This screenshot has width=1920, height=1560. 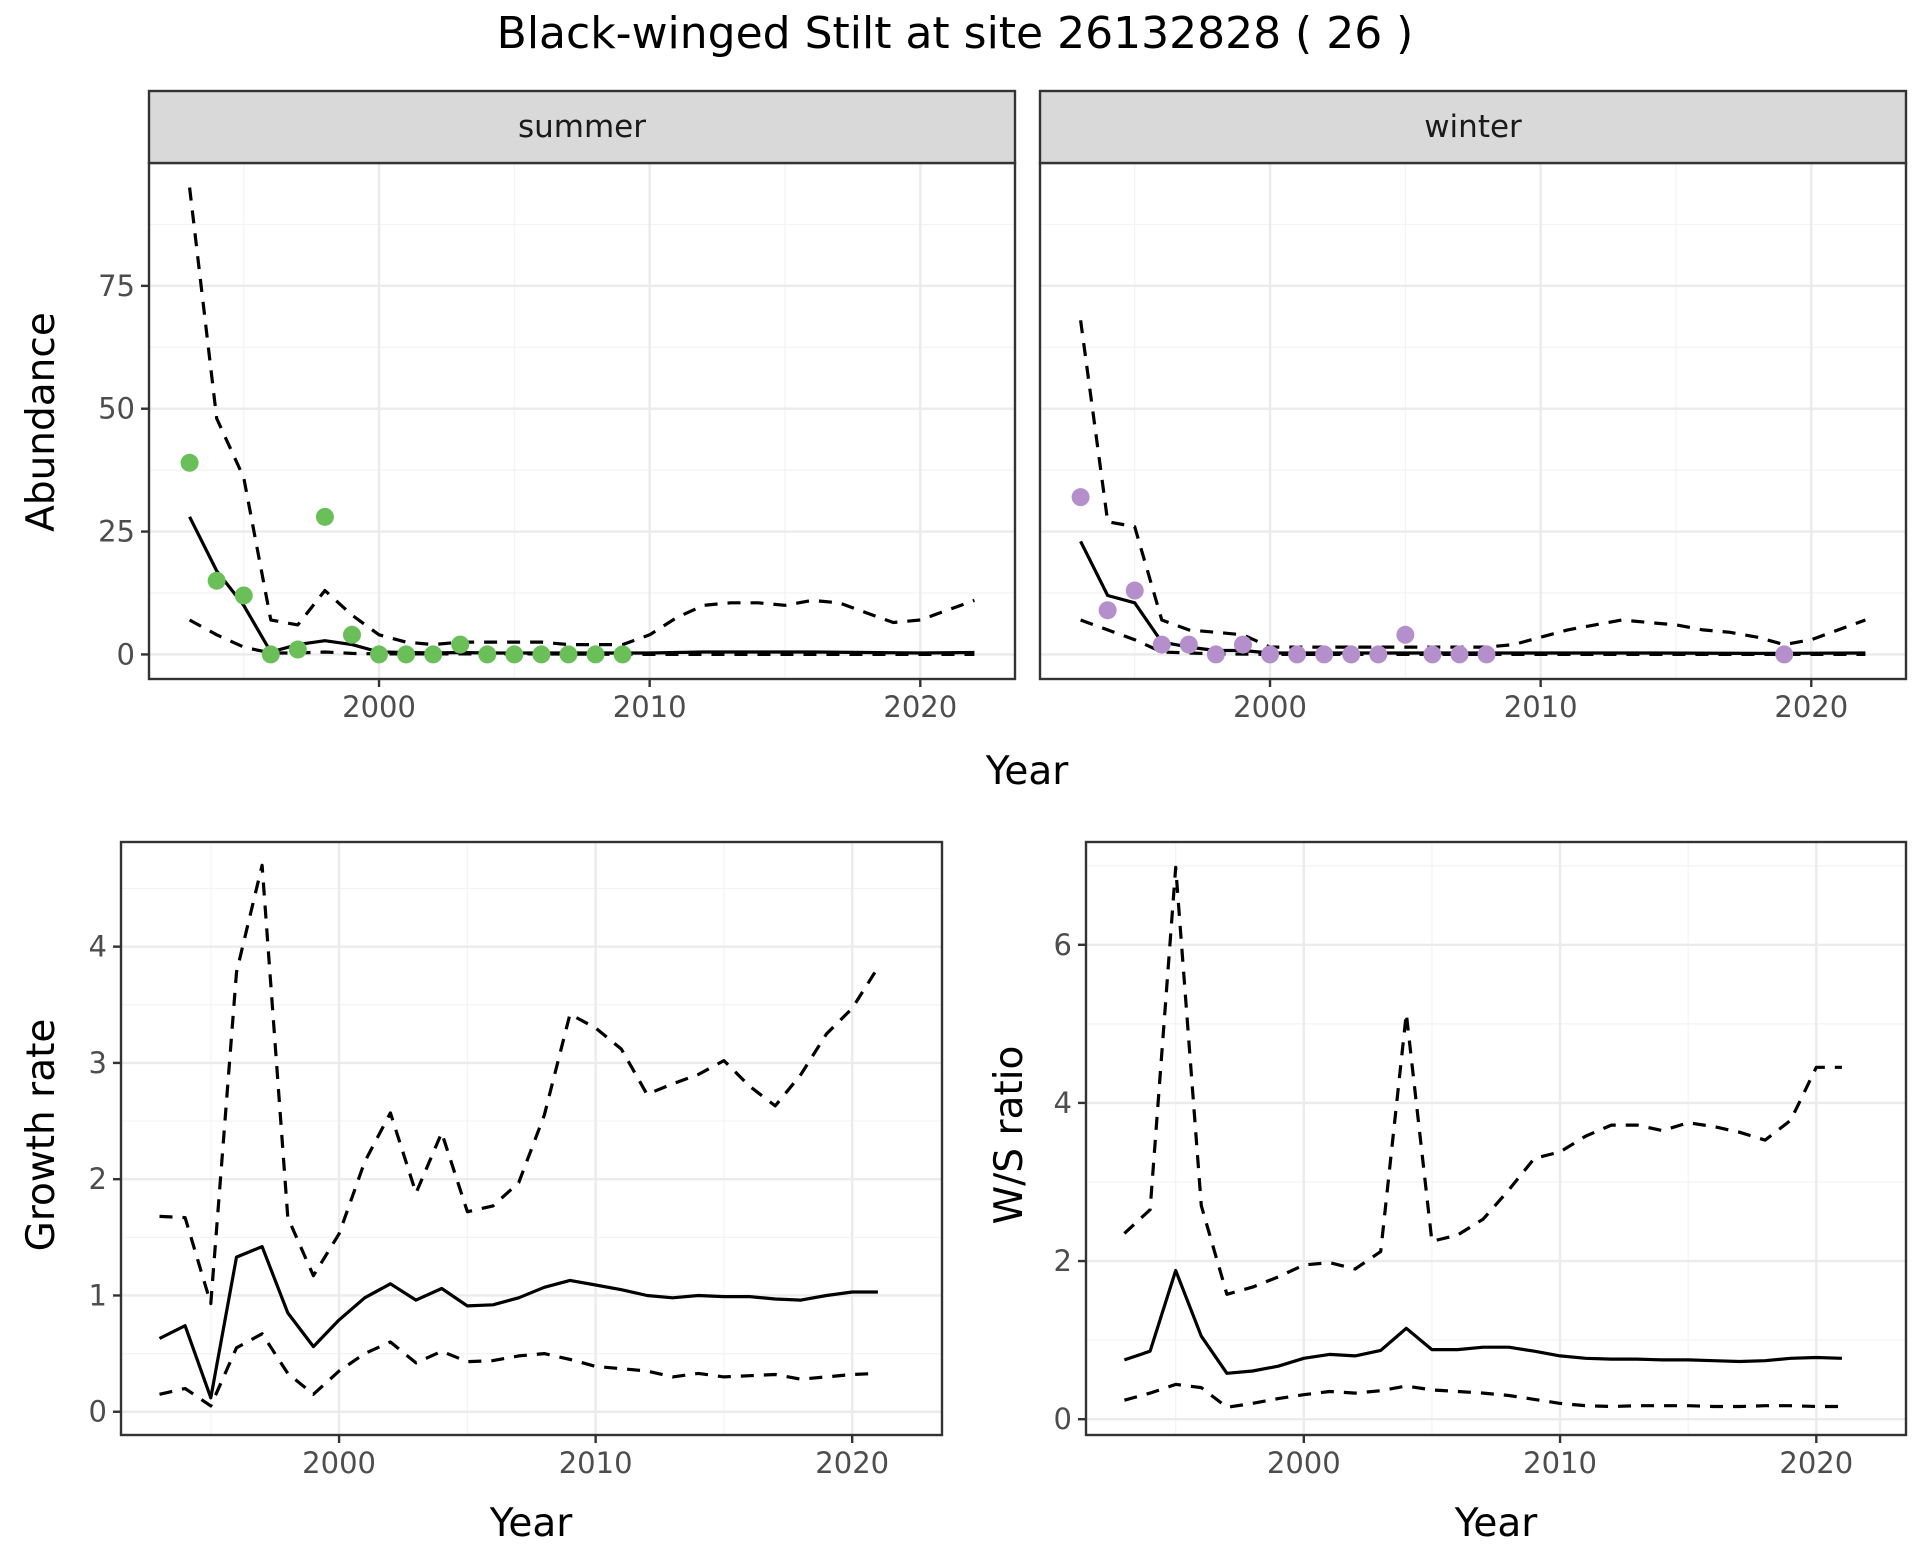 I want to click on abundance-x-axis-title: Year, so click(x=1027, y=771).